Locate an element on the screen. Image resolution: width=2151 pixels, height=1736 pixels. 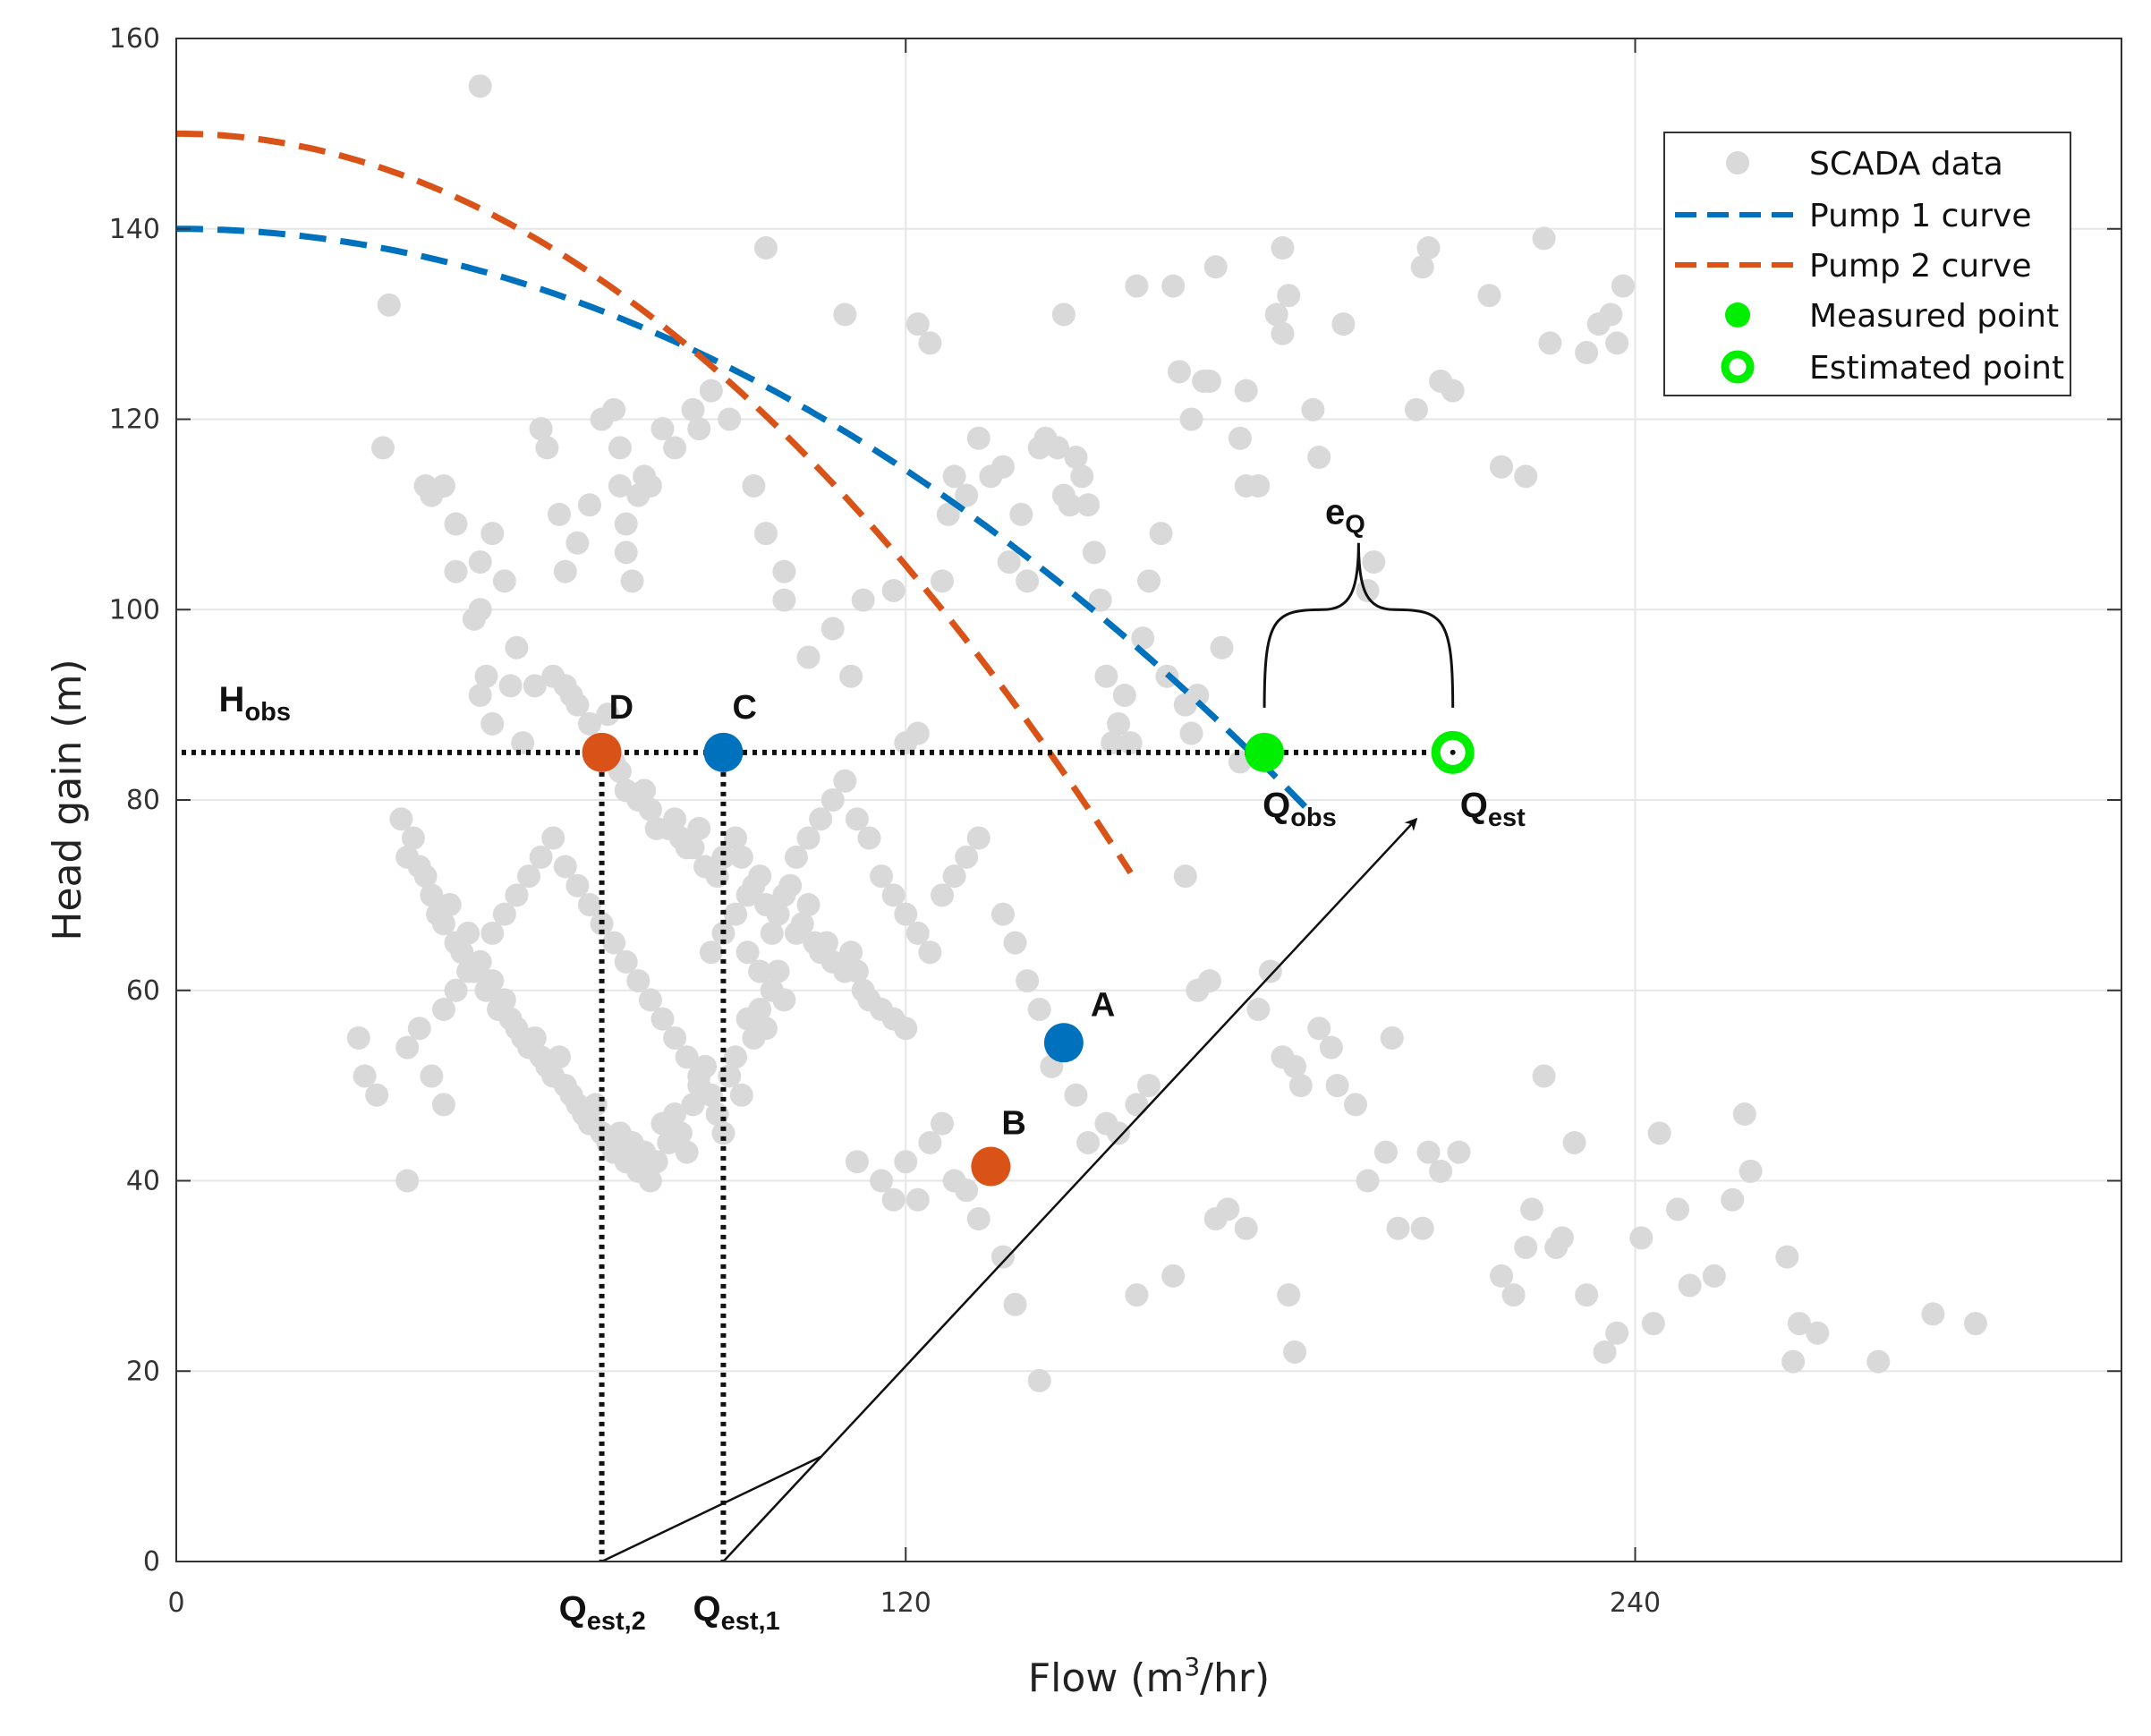
legend-measured-label: Measured point is located at coordinates (1934, 316).